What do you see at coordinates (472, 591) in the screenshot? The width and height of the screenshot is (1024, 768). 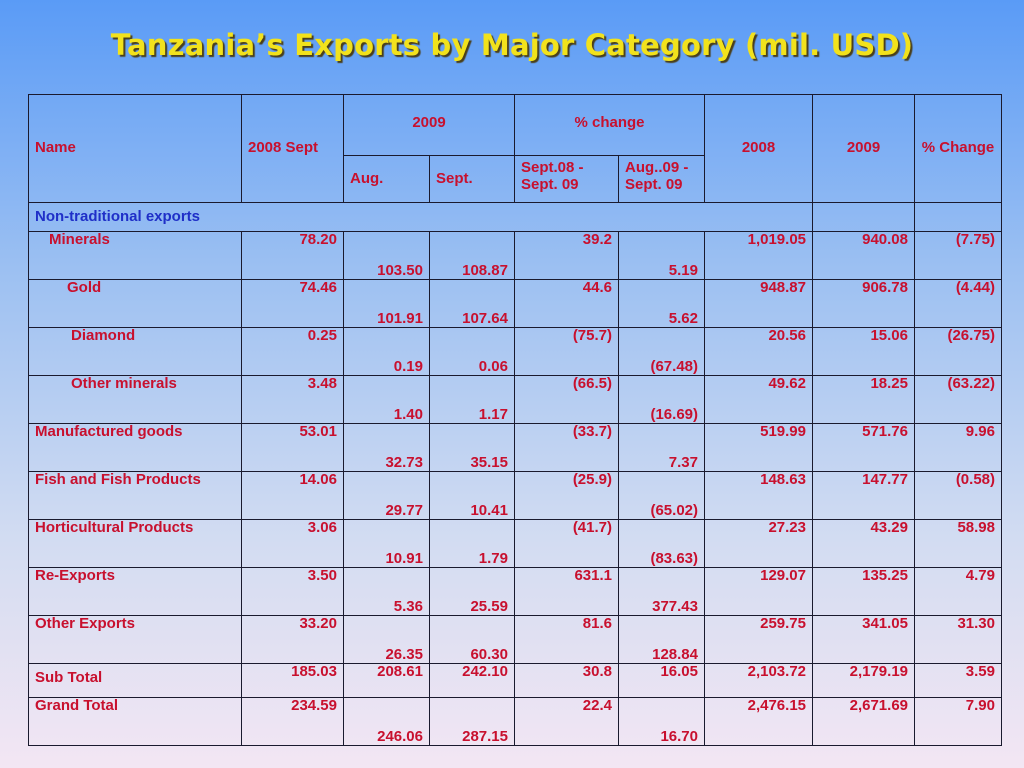 I see `value-2009-sept: 25.59` at bounding box center [472, 591].